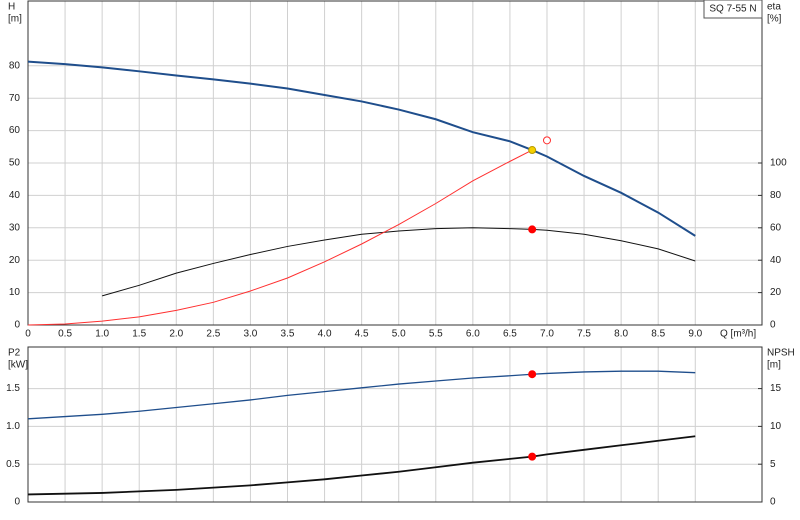 Image resolution: width=800 pixels, height=520 pixels. I want to click on x-tick-label: 5.5, so click(436, 334).